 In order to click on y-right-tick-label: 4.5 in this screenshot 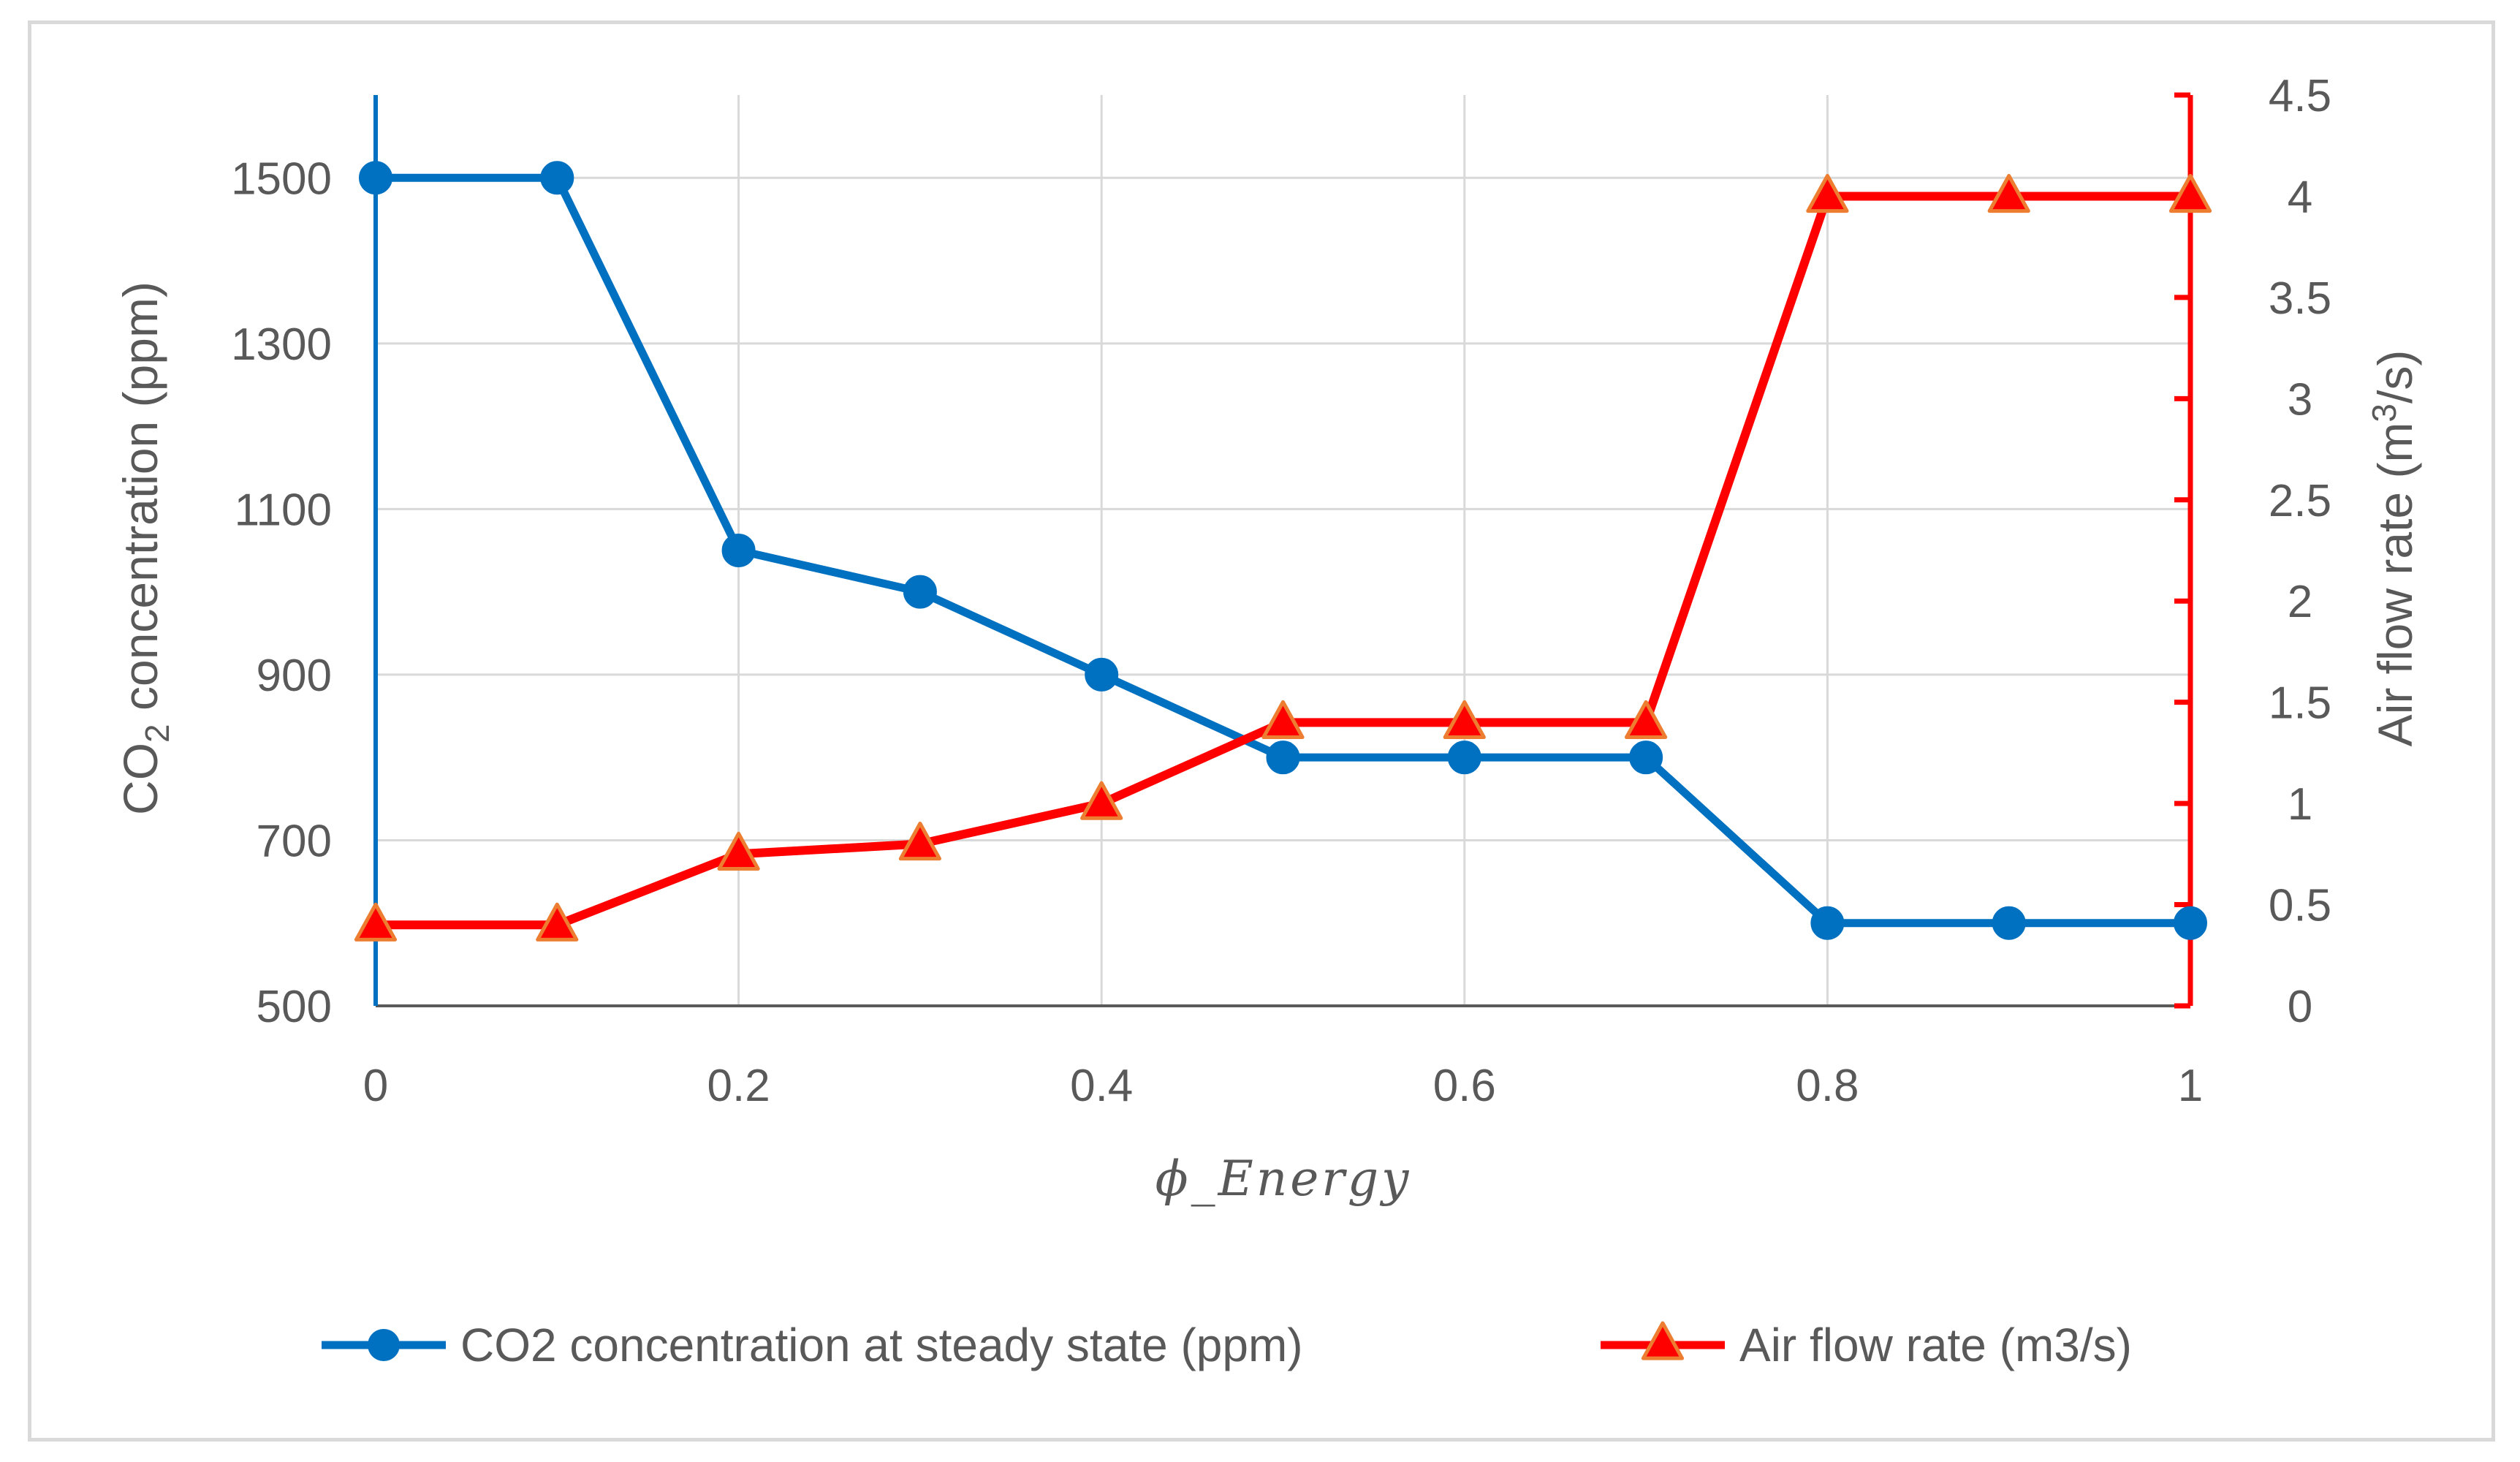, I will do `click(2300, 96)`.